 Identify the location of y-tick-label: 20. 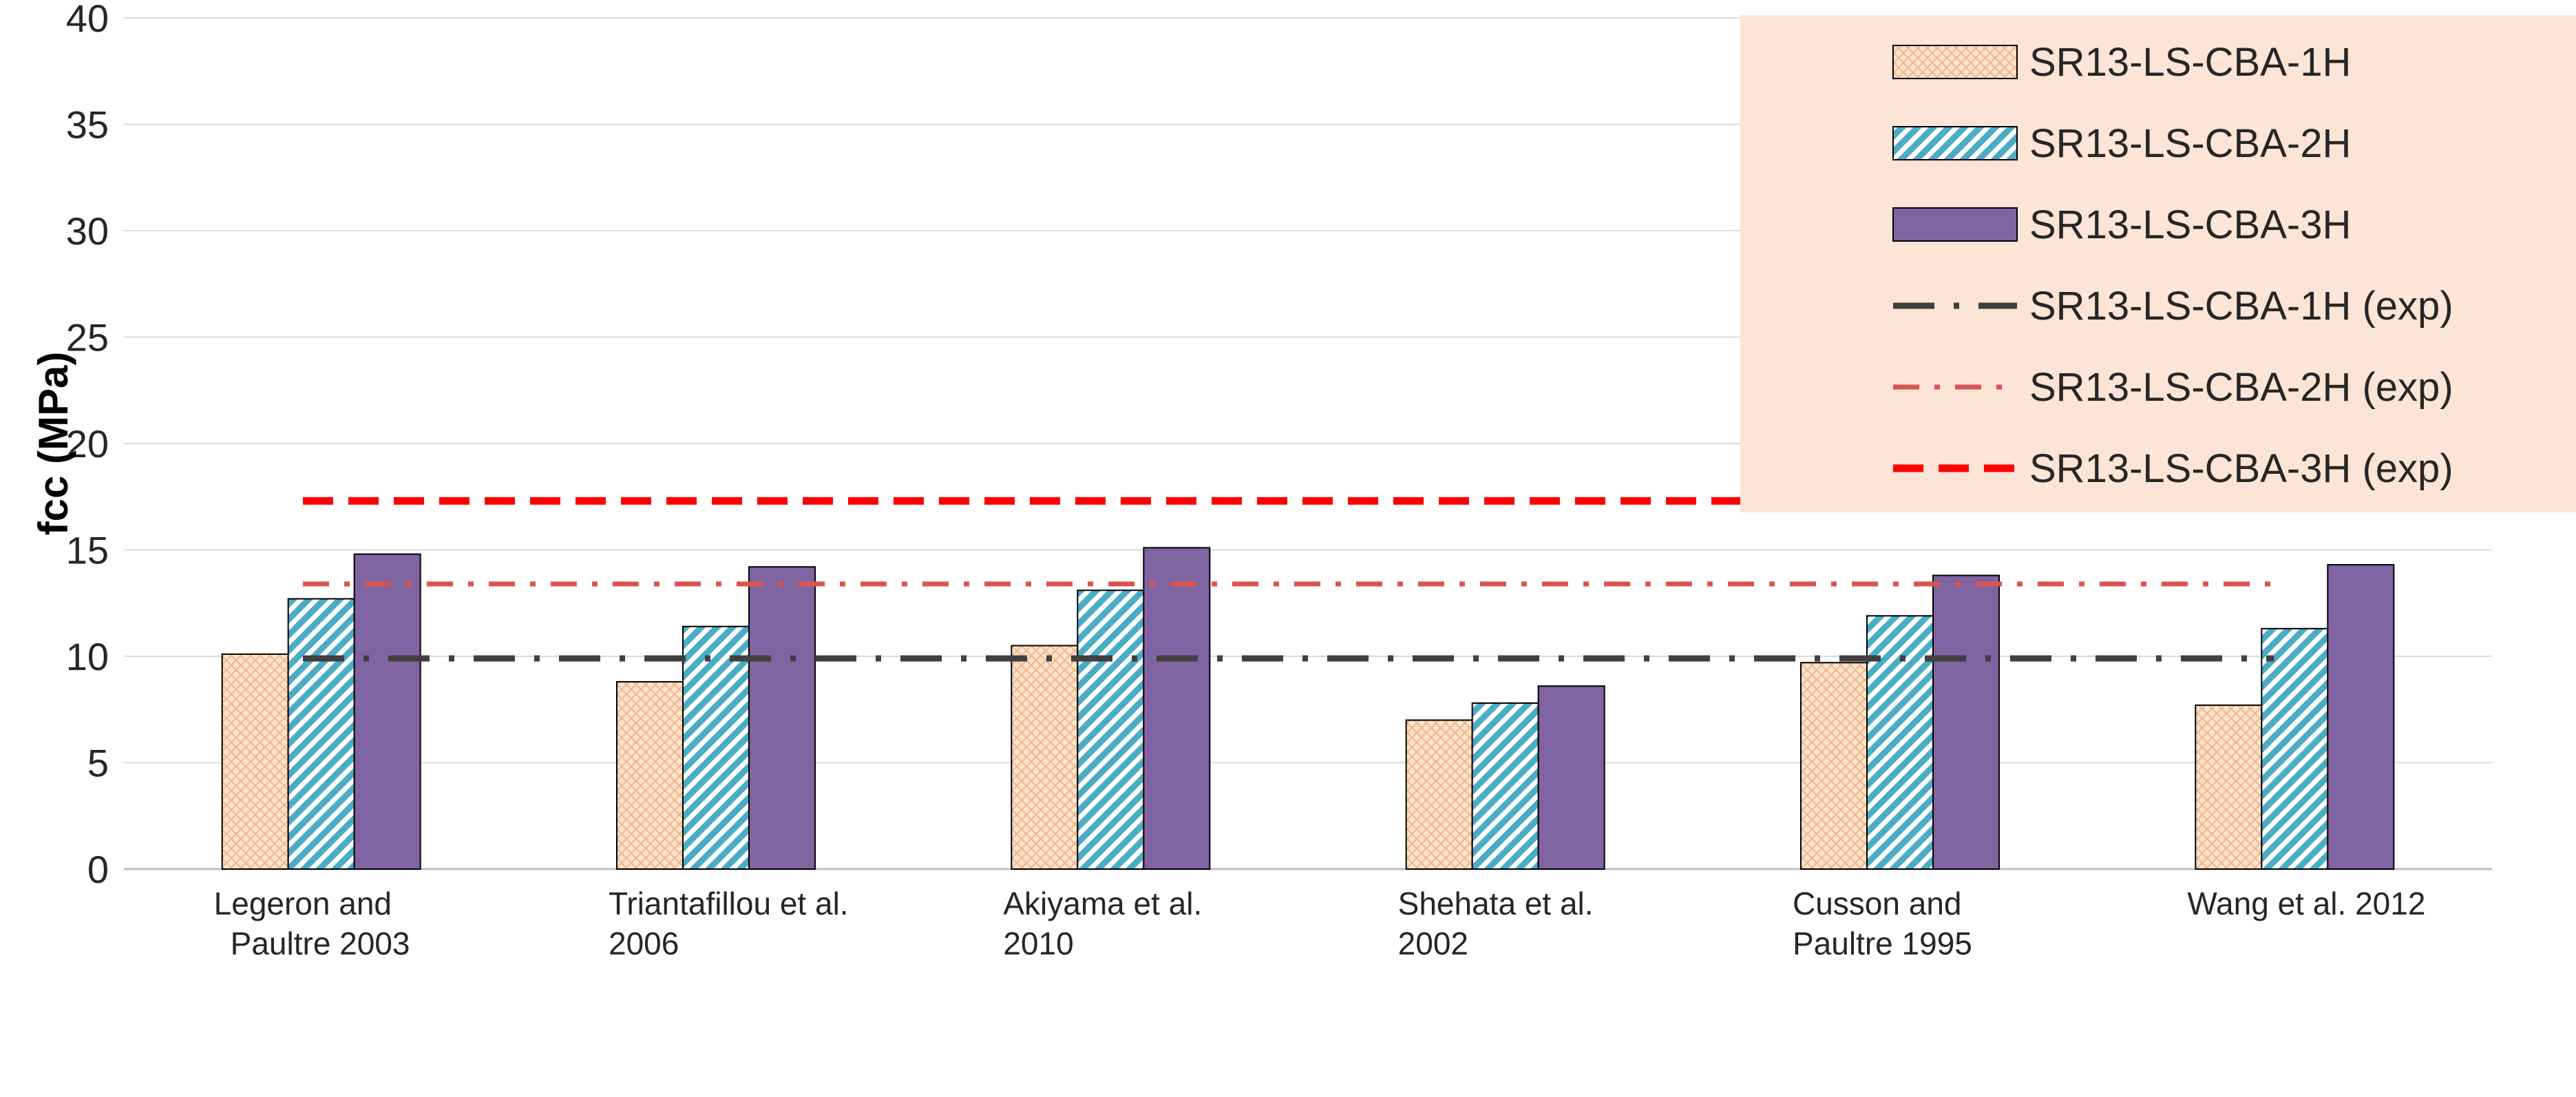
(88, 444).